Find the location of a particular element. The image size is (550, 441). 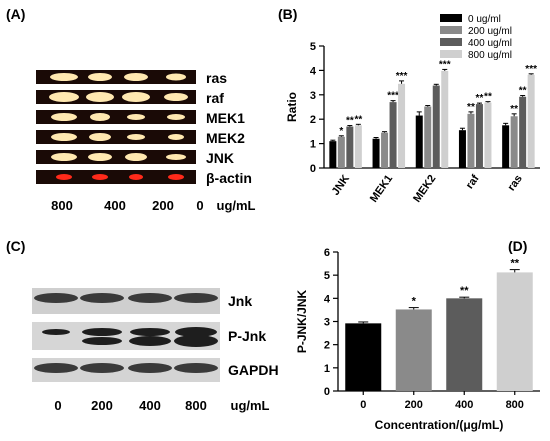

chart-d-x-tick-label: 800 is located at coordinates (515, 405).